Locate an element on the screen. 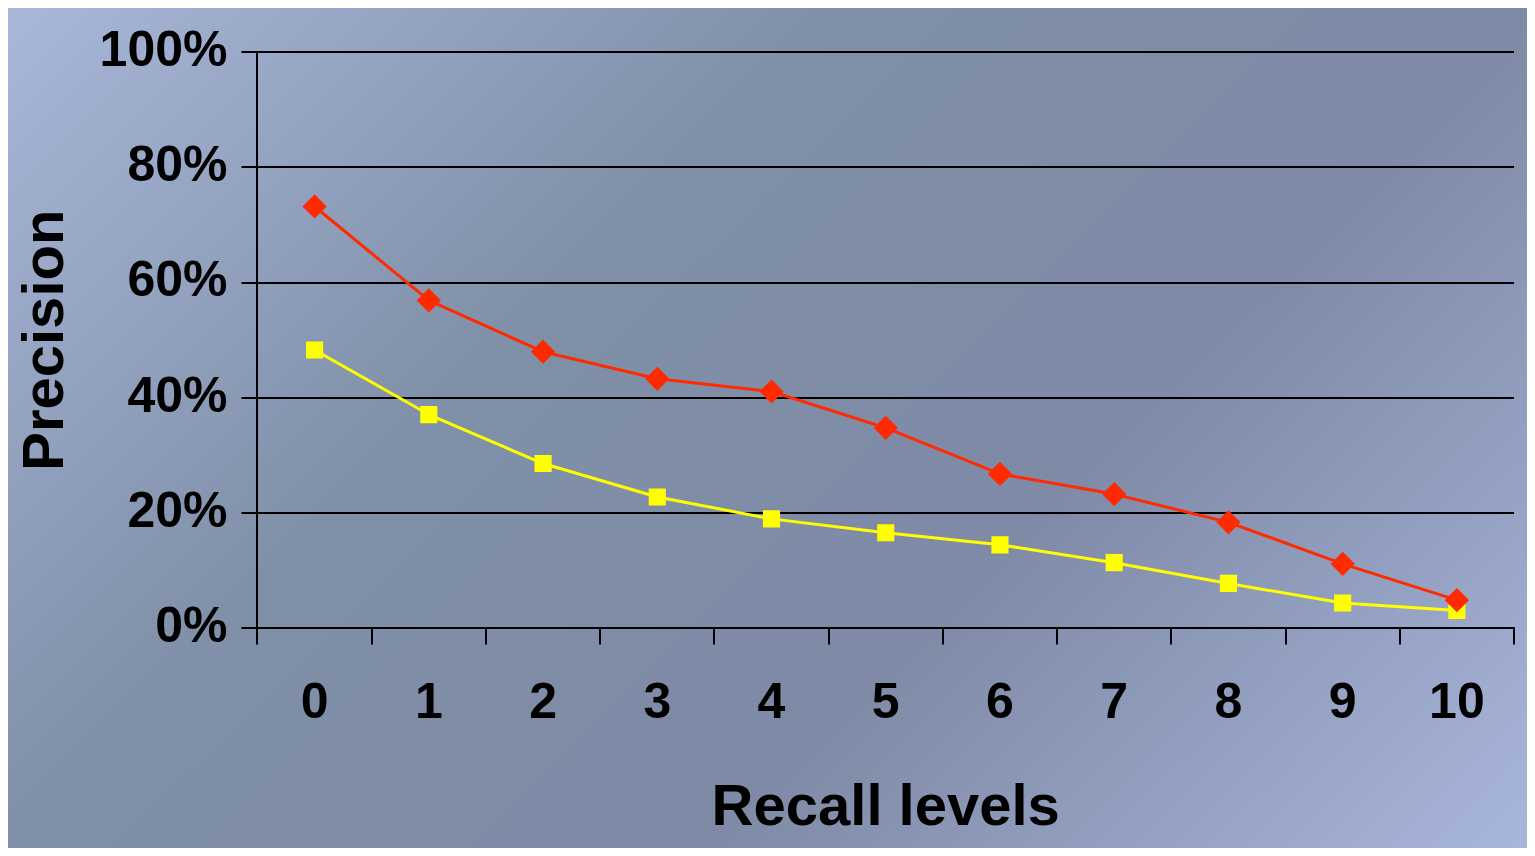 This screenshot has height=856, width=1535. y-tick-label: 60% is located at coordinates (177, 279).